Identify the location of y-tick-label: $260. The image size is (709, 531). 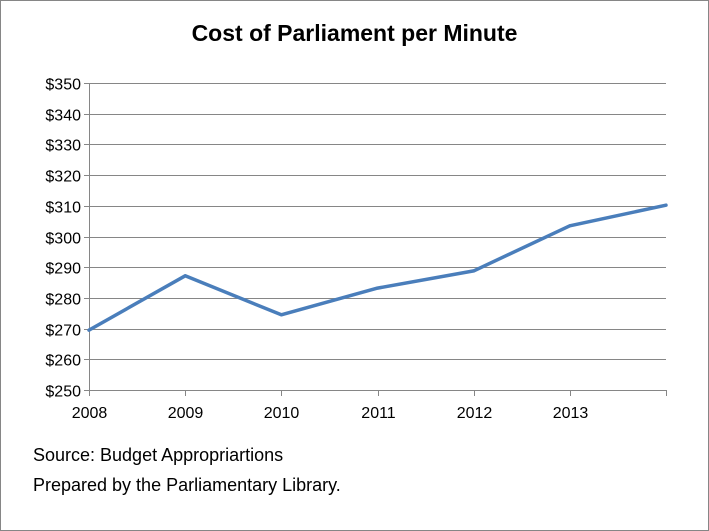
(63, 361).